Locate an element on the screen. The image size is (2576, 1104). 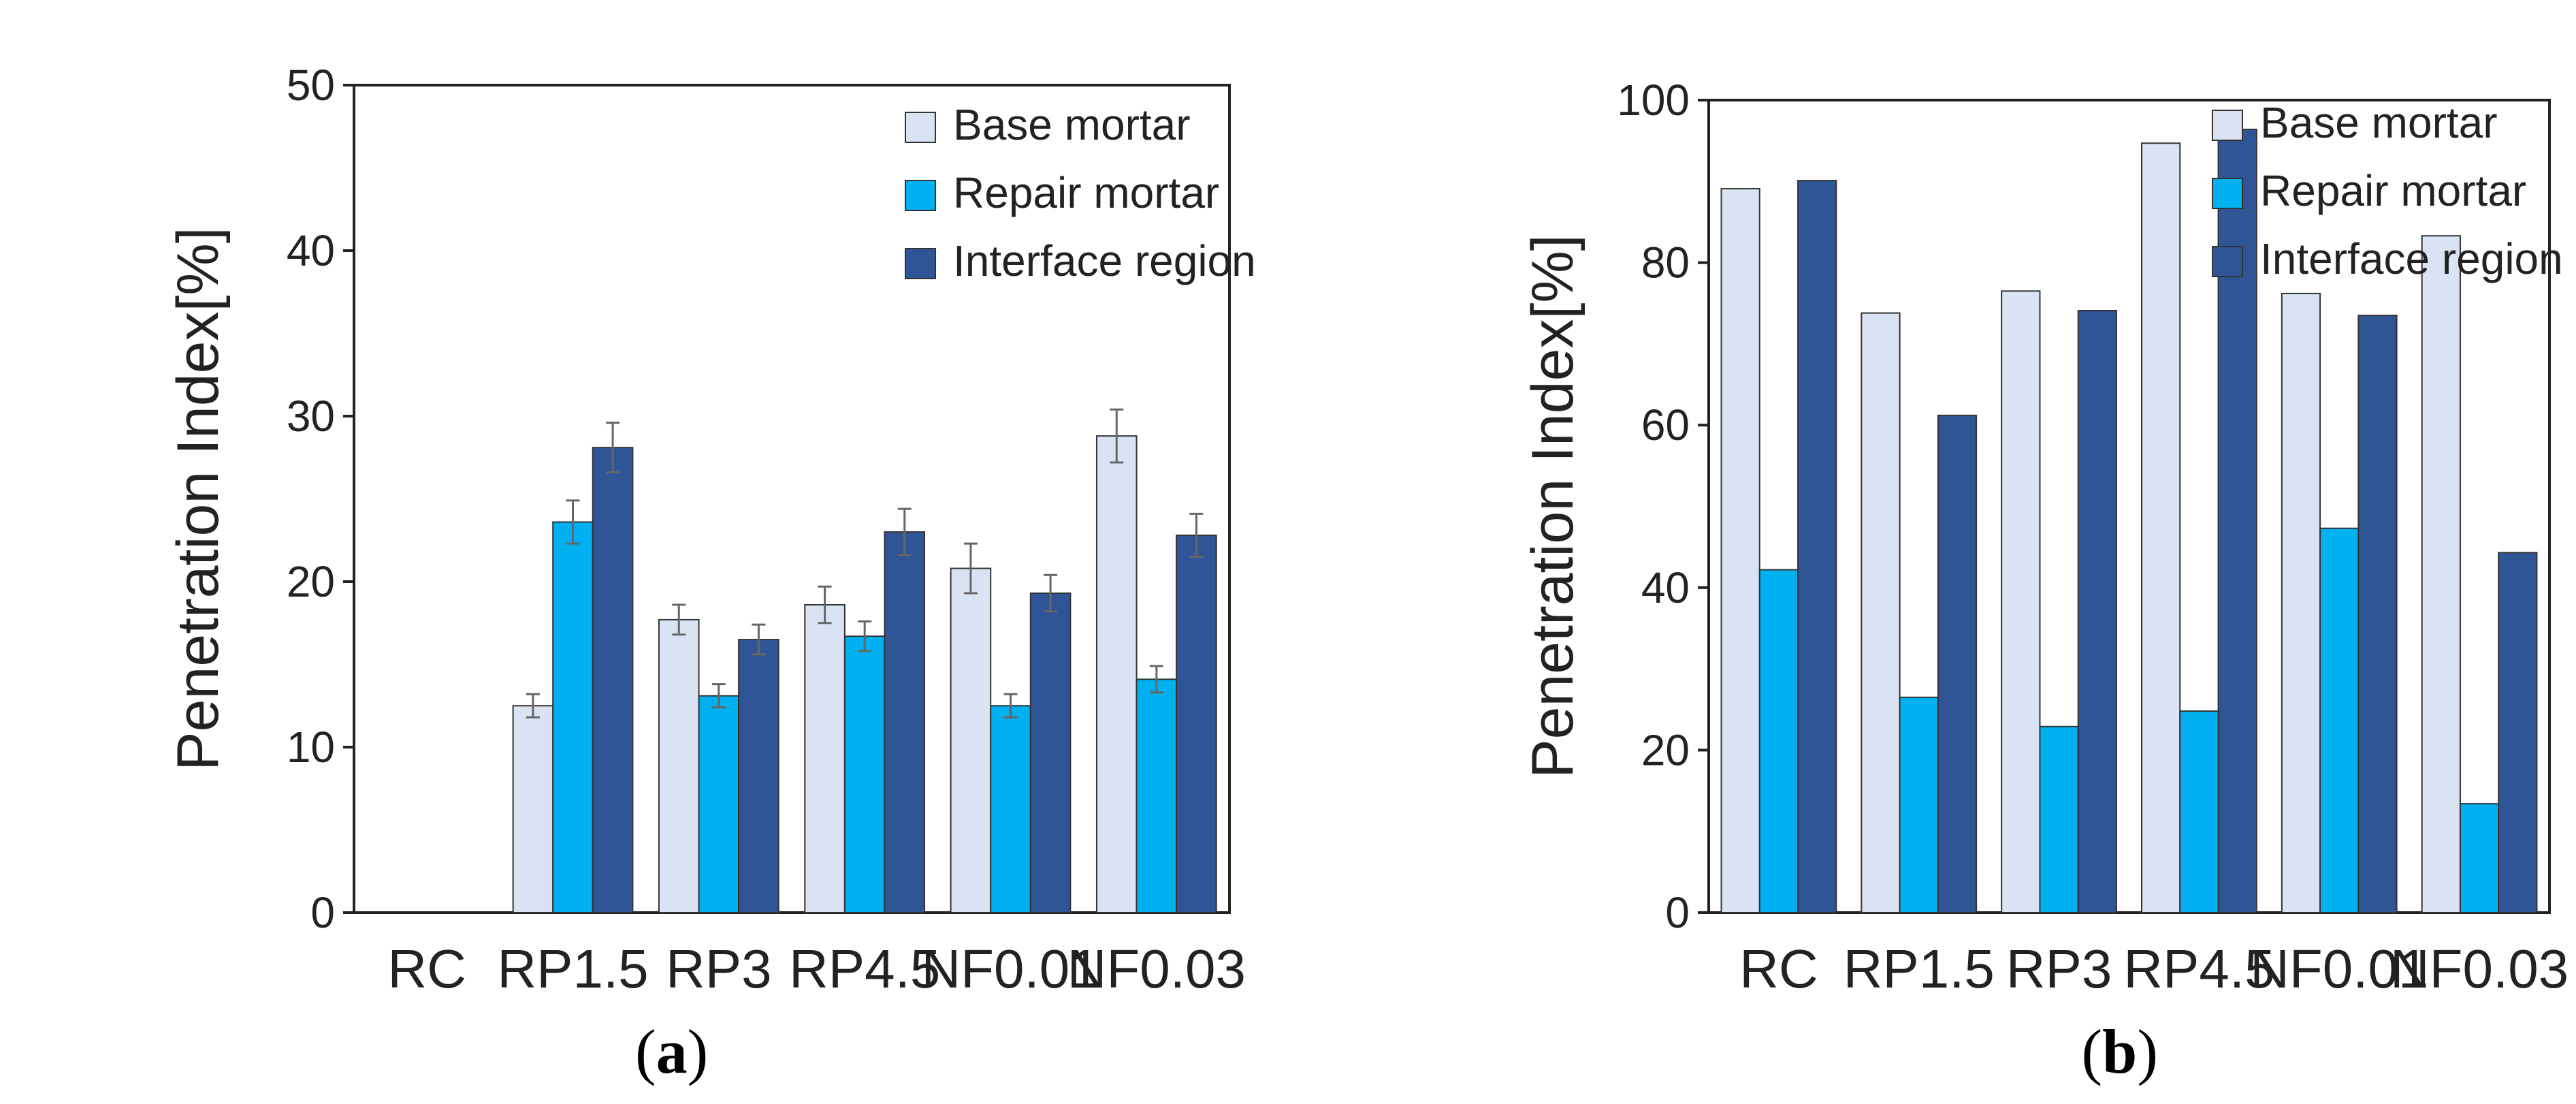
y-tick-label: 30 is located at coordinates (311, 416).